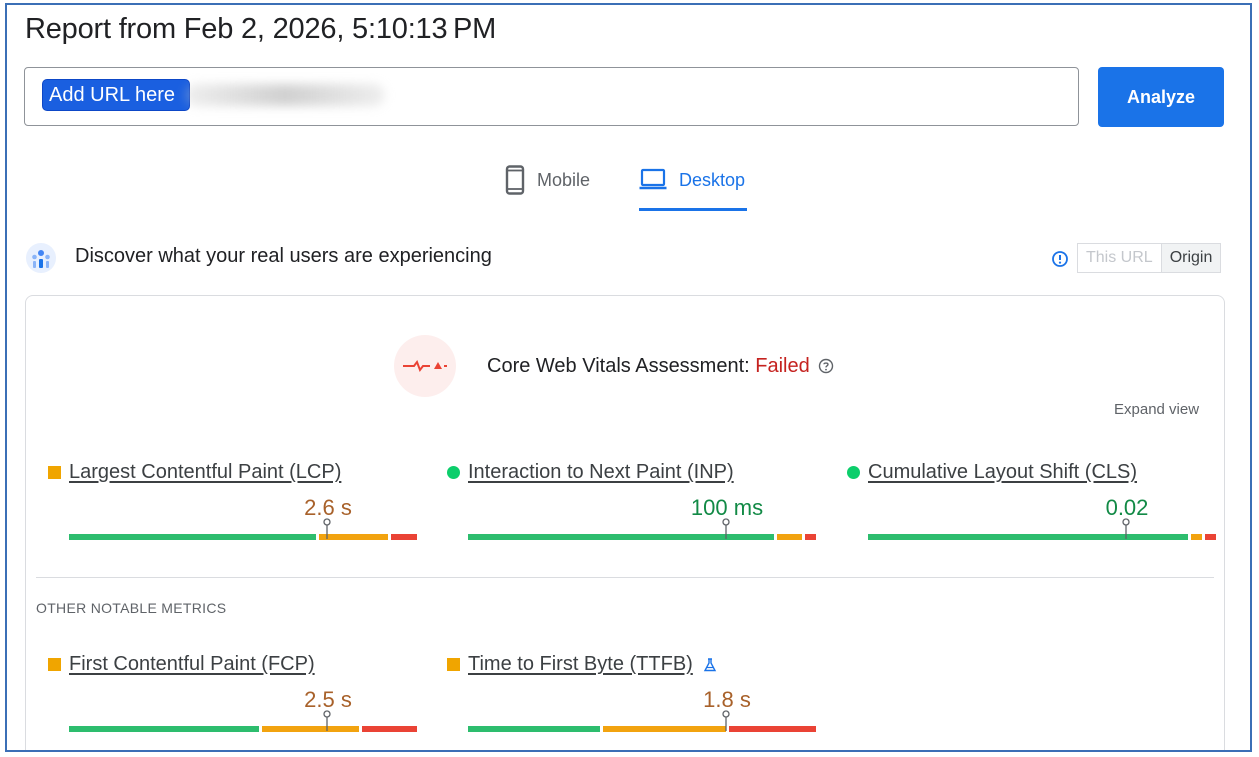 This screenshot has height=757, width=1259. I want to click on scope-toggle: This URL Origin, so click(1149, 258).